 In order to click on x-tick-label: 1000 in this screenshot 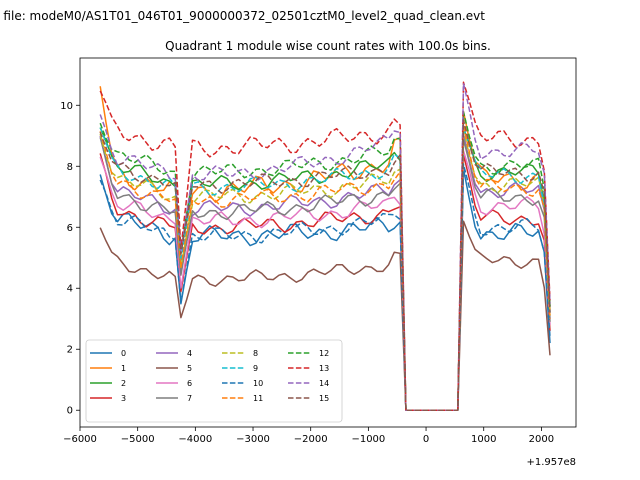, I will do `click(483, 439)`.